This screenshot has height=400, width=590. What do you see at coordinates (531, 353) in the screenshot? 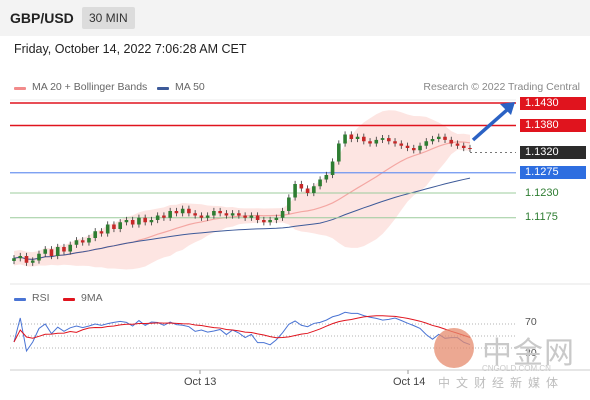
I see `rsi-tick-30: 30` at bounding box center [531, 353].